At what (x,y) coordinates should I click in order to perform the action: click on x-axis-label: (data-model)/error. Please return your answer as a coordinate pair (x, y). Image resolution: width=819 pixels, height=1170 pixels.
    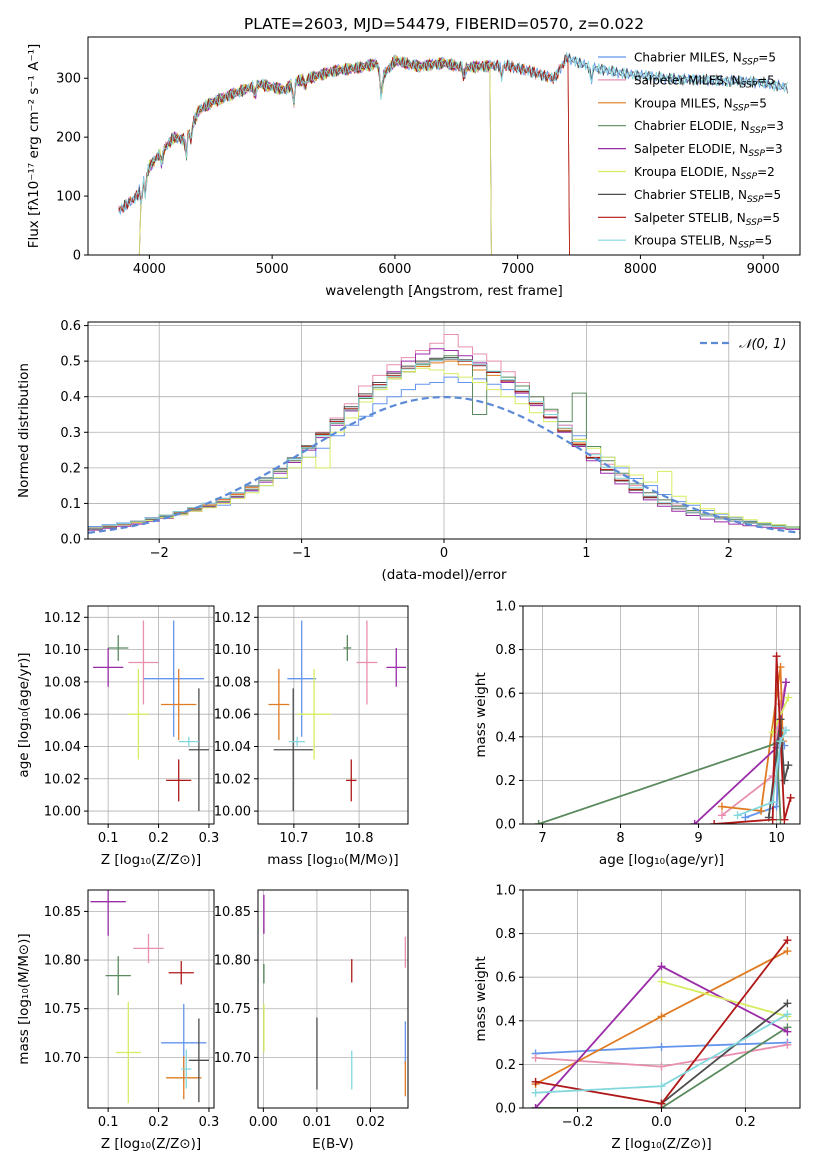
    Looking at the image, I should click on (444, 575).